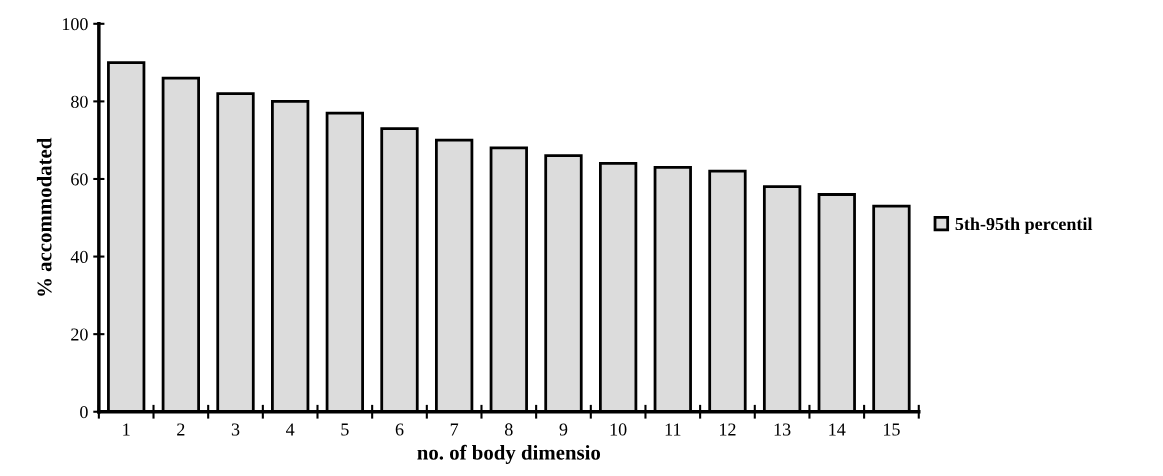 The height and width of the screenshot is (476, 1163). Describe the element at coordinates (345, 429) in the screenshot. I see `x-tick-label: 5` at that location.